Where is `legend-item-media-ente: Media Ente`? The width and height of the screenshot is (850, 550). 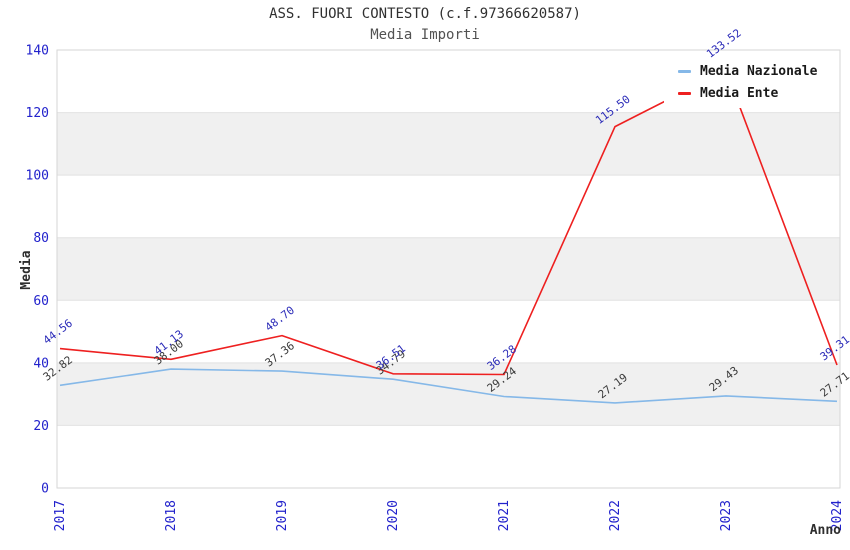 legend-item-media-ente: Media Ente is located at coordinates (747, 93).